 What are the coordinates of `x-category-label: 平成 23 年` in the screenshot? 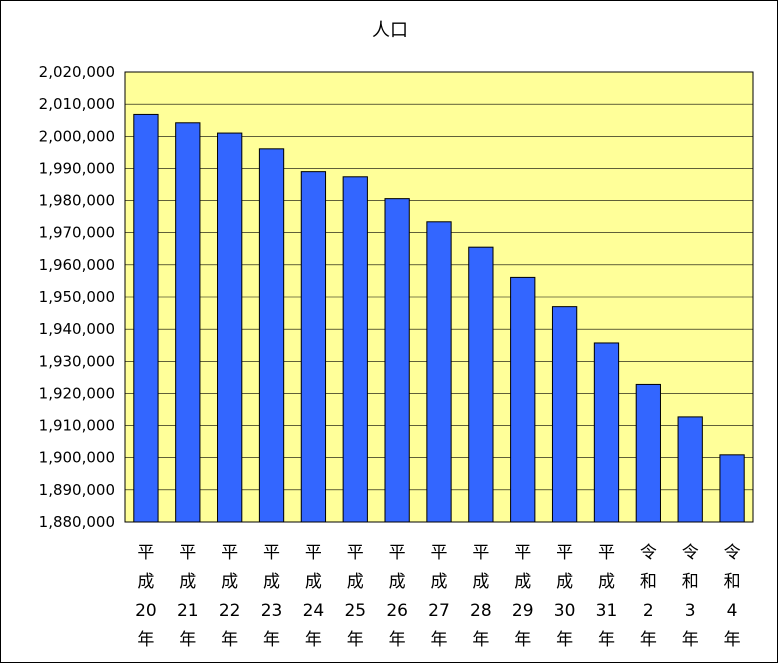 It's located at (272, 596).